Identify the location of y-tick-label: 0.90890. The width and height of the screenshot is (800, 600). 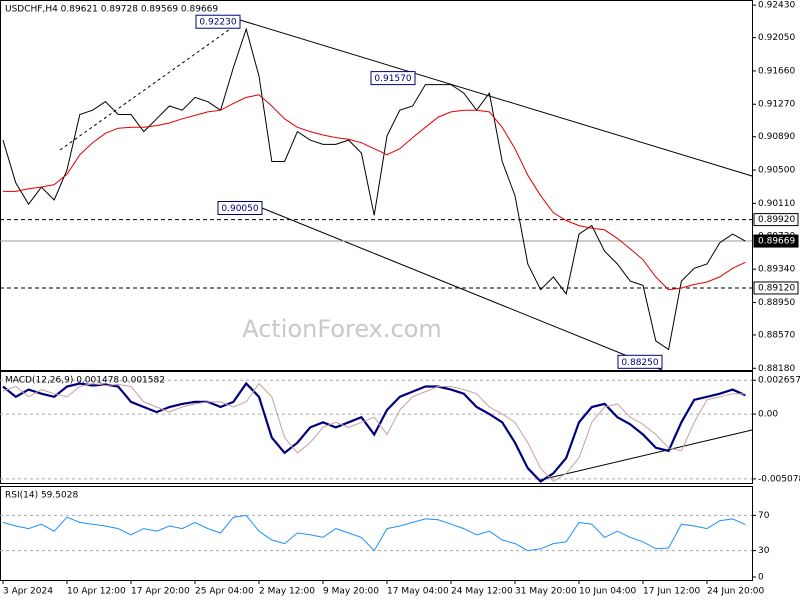
(776, 137).